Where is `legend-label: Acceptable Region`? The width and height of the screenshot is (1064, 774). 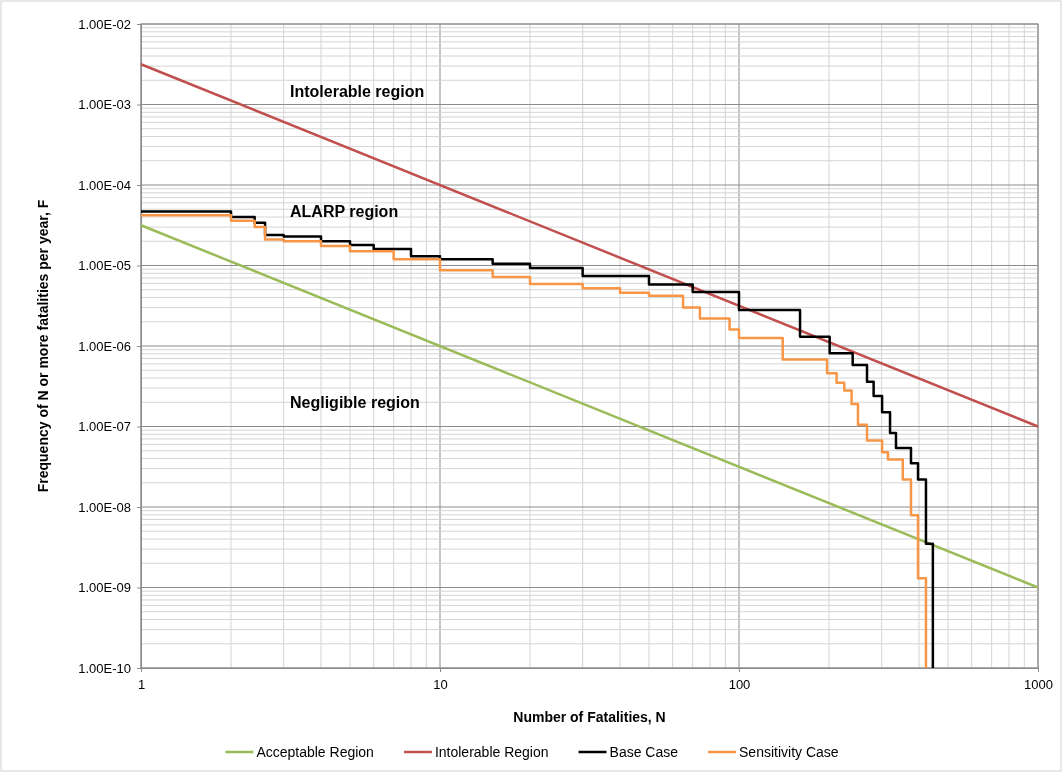
legend-label: Acceptable Region is located at coordinates (315, 752).